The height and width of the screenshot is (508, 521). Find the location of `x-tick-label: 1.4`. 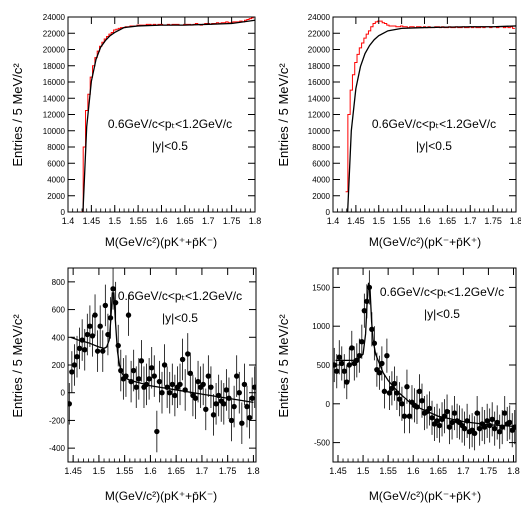

x-tick-label: 1.4 is located at coordinates (333, 221).